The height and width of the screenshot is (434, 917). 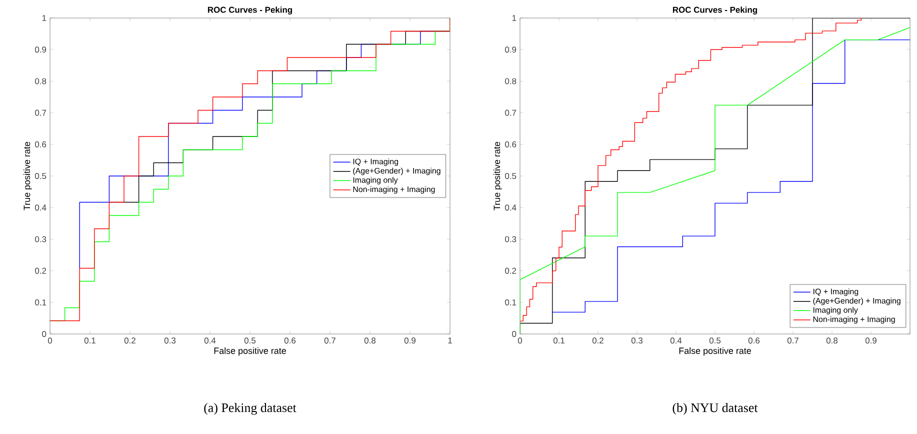 What do you see at coordinates (450, 341) in the screenshot?
I see `x-tick-label: 1` at bounding box center [450, 341].